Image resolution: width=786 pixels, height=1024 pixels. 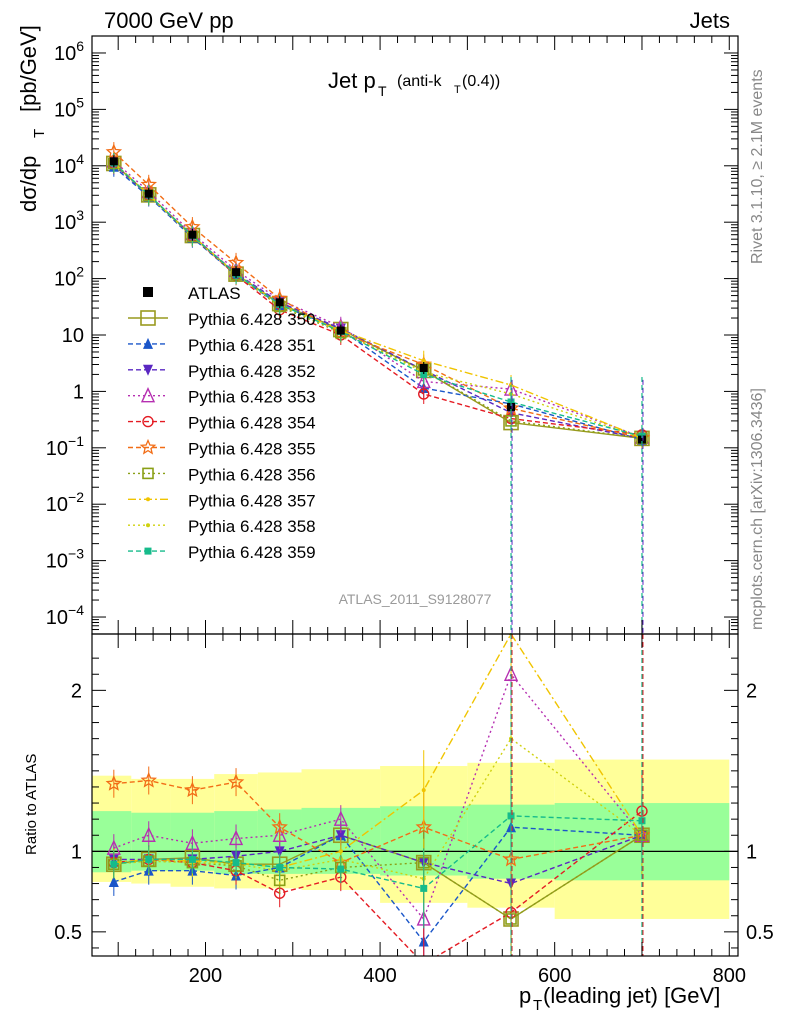 What do you see at coordinates (78, 392) in the screenshot?
I see `main-y-tick-label: 1` at bounding box center [78, 392].